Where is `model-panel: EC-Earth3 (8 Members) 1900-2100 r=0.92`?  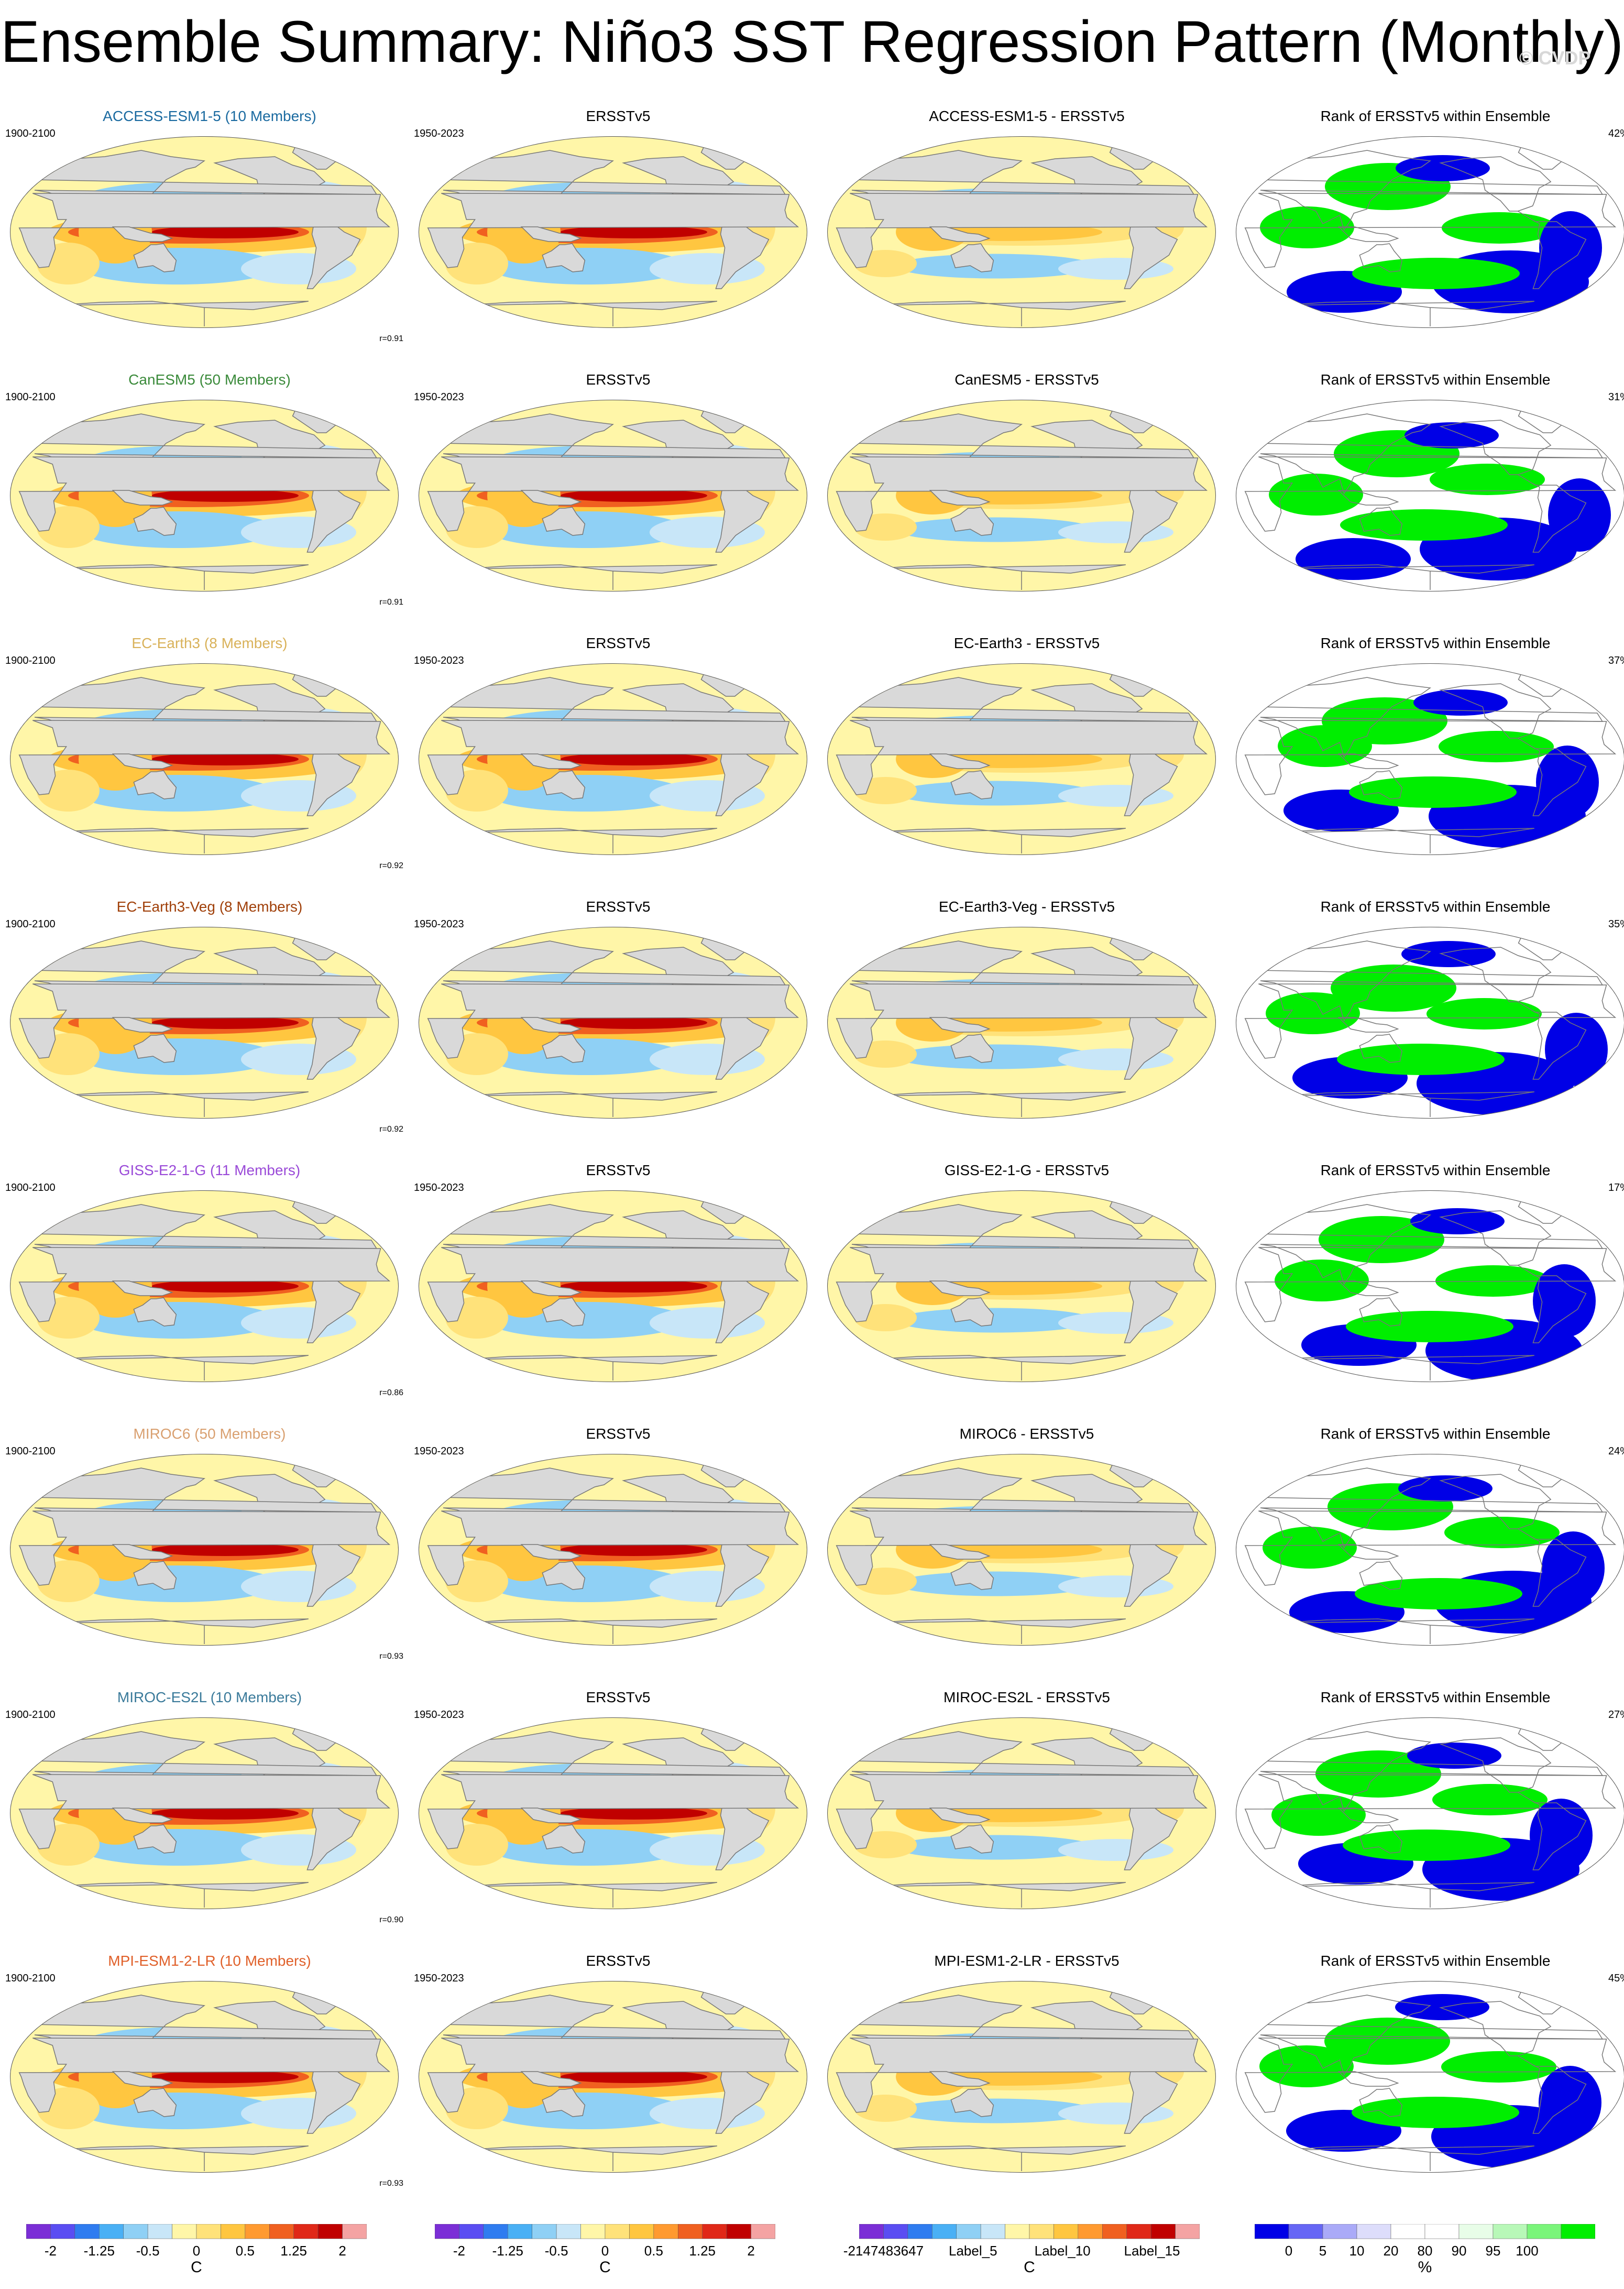 model-panel: EC-Earth3 (8 Members) 1900-2100 r=0.92 is located at coordinates (210, 765).